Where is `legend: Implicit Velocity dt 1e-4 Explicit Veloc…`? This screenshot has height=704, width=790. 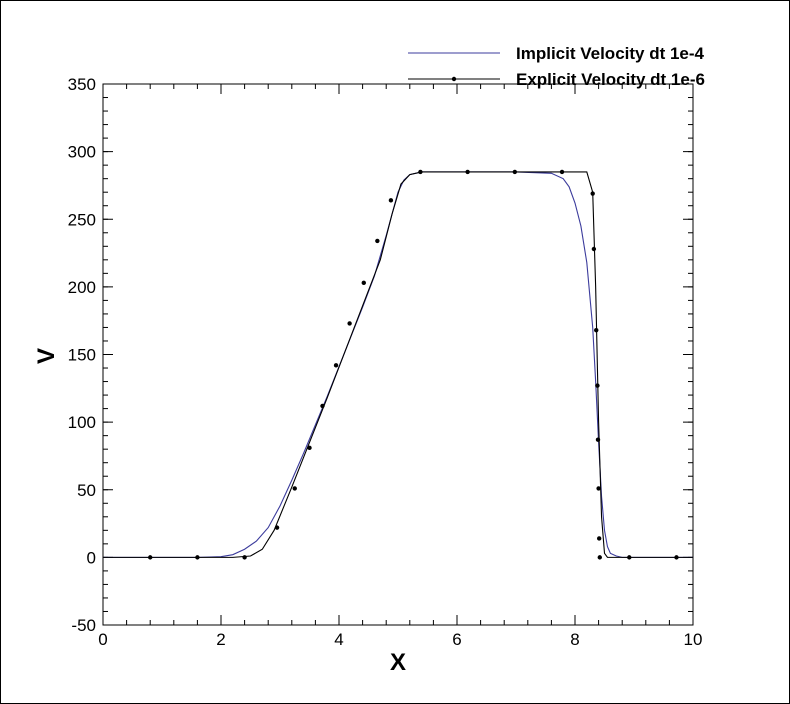
legend: Implicit Velocity dt 1e-4 Explicit Veloc… is located at coordinates (556, 66).